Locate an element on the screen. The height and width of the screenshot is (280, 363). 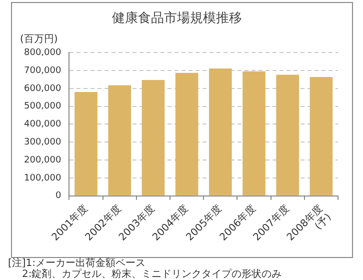
text: [注]1:メーカー出荷金額ベース is located at coordinates (77, 263).